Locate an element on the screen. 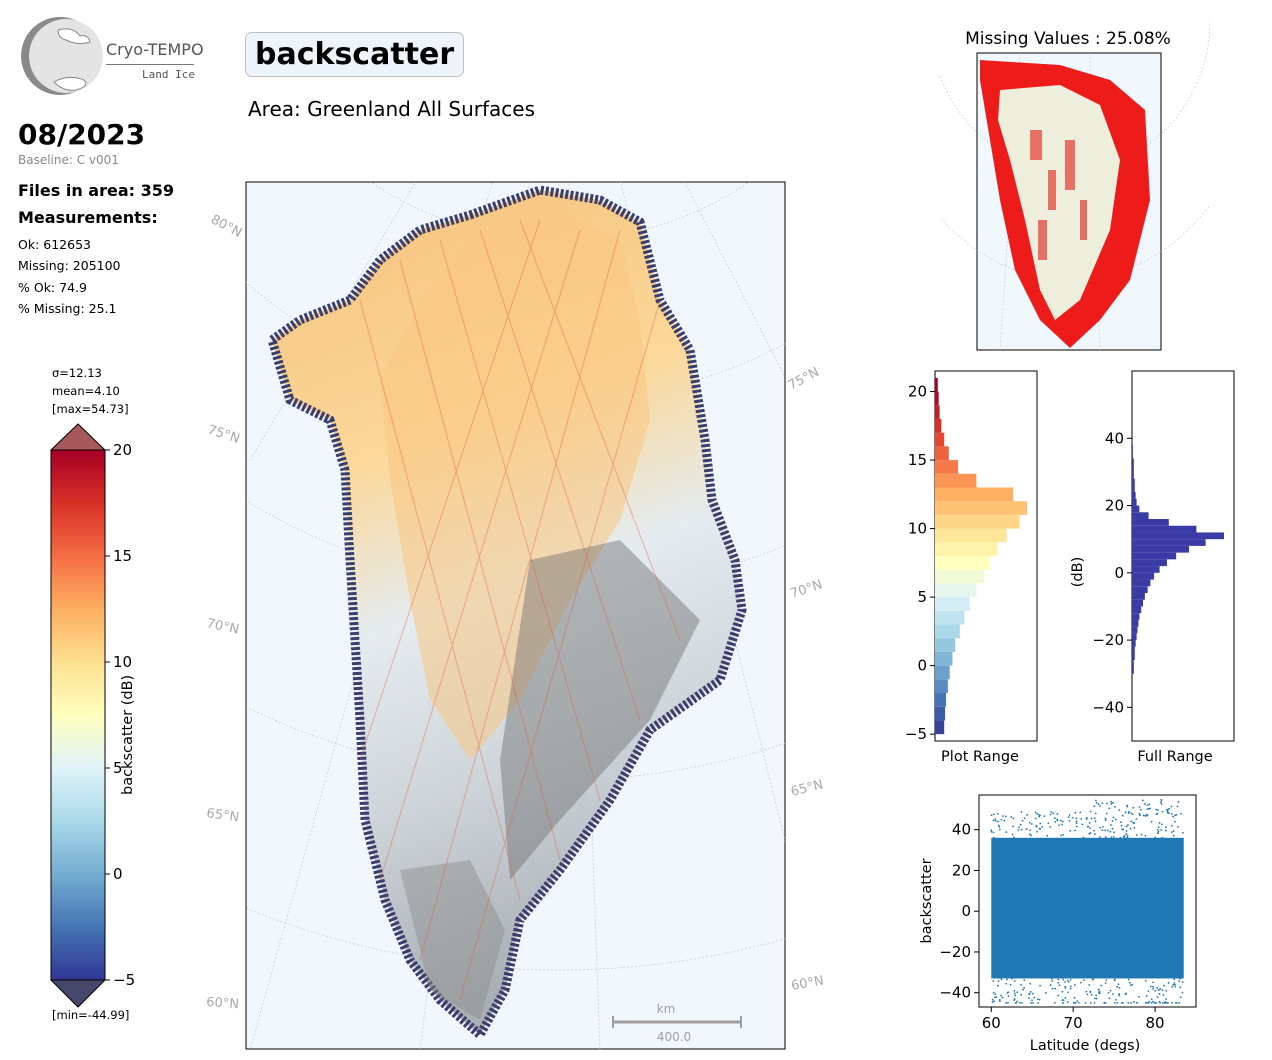 Image resolution: width=1272 pixels, height=1060 pixels. scatter-ytick-label: 20 is located at coordinates (961, 870).